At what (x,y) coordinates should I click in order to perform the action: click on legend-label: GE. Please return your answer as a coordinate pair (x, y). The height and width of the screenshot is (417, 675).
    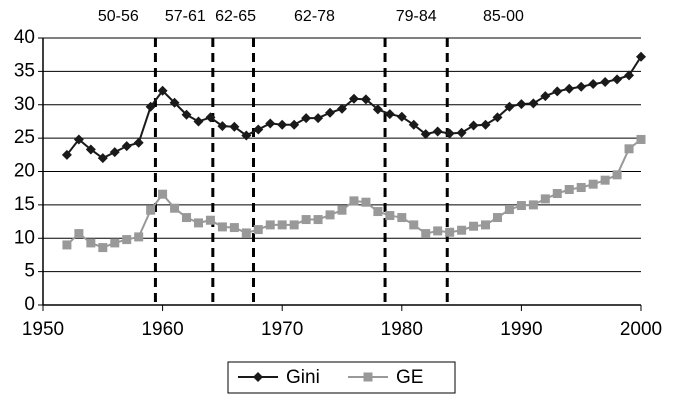
    Looking at the image, I should click on (409, 377).